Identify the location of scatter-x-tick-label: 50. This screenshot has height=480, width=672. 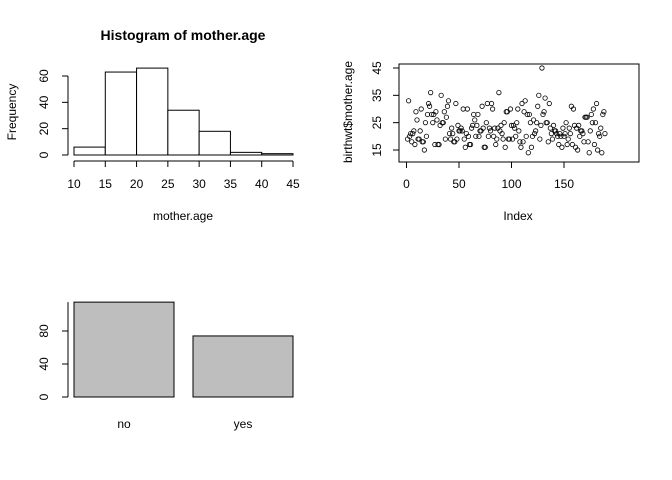
(459, 184).